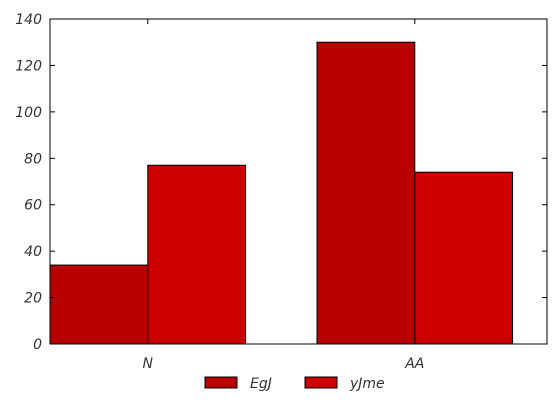  I want to click on legend: EgJ yJme, so click(294, 384).